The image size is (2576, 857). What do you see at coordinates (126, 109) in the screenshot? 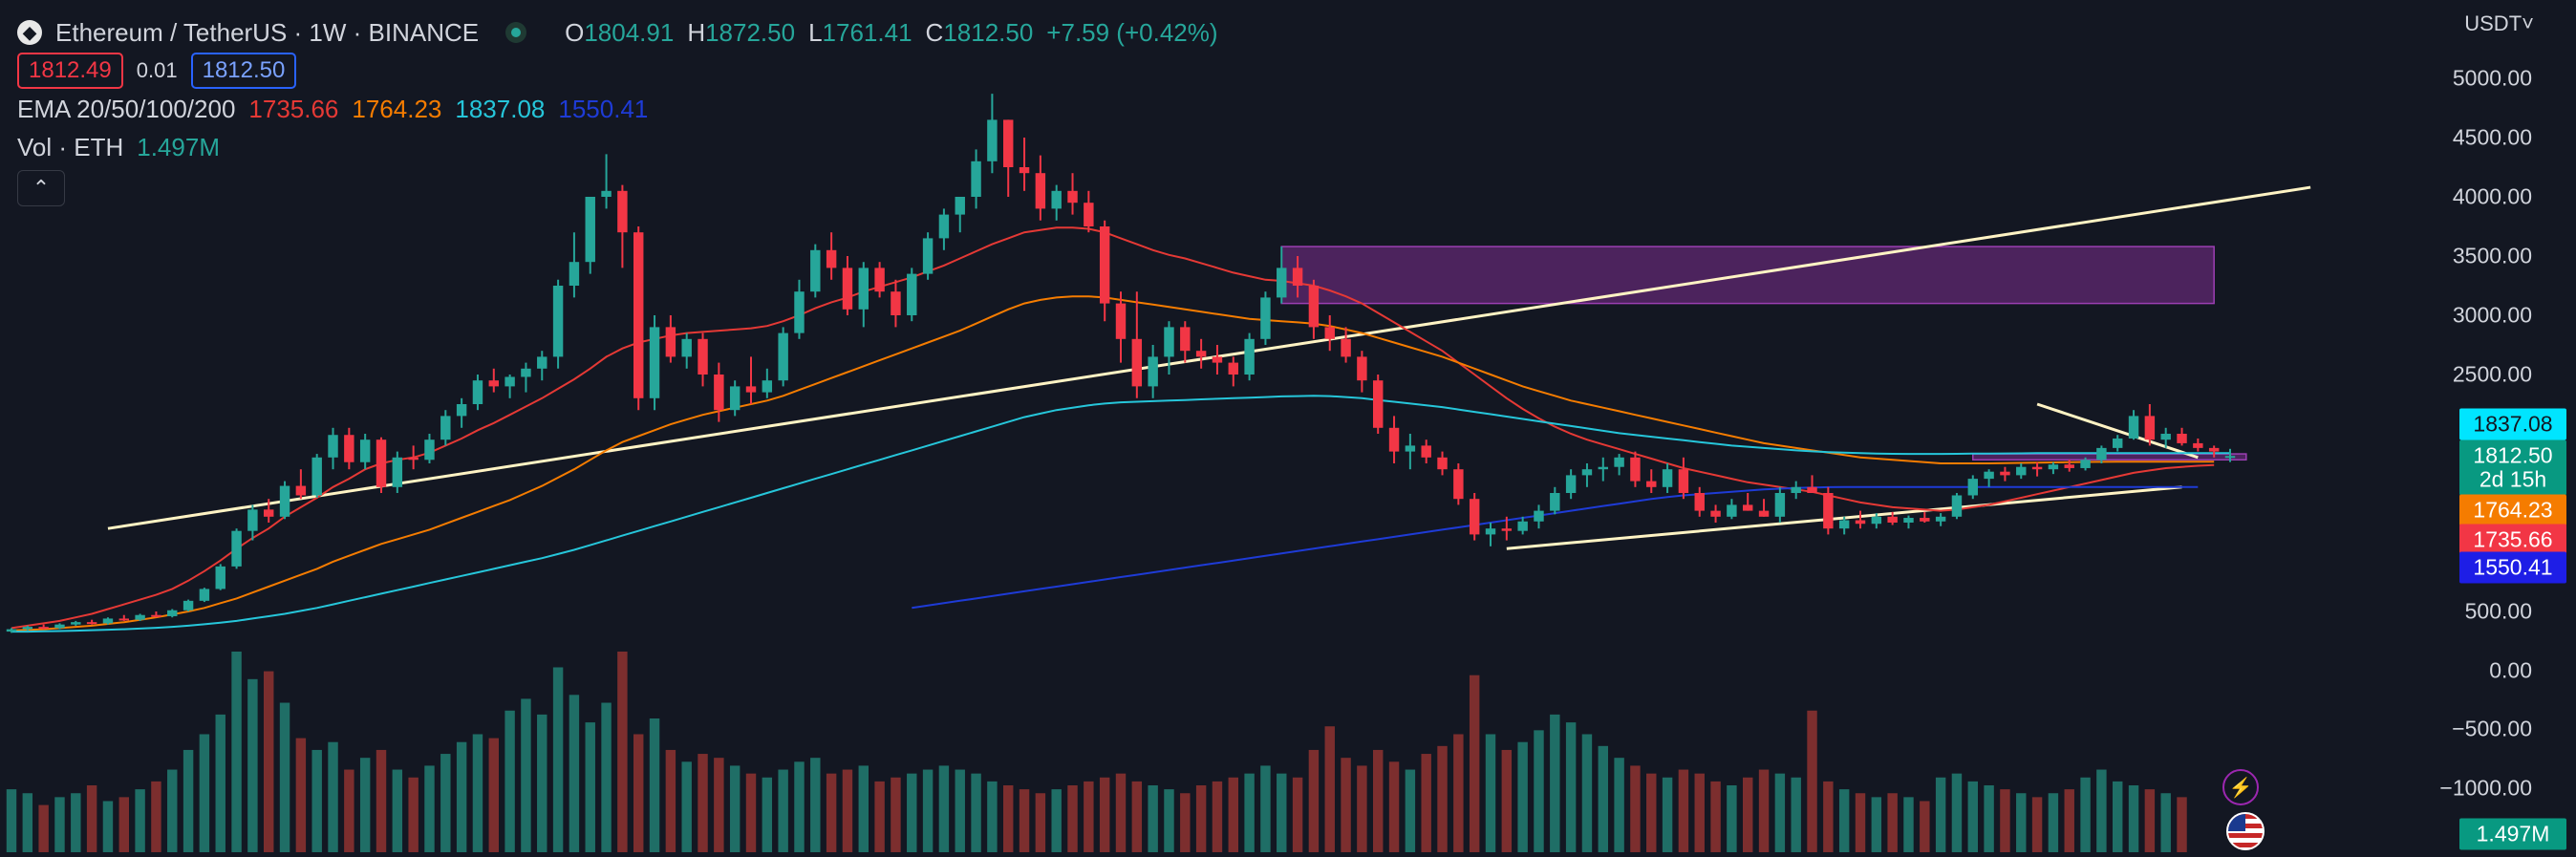
I see `ema-indicator-label: EMA 20/50/100/200` at bounding box center [126, 109].